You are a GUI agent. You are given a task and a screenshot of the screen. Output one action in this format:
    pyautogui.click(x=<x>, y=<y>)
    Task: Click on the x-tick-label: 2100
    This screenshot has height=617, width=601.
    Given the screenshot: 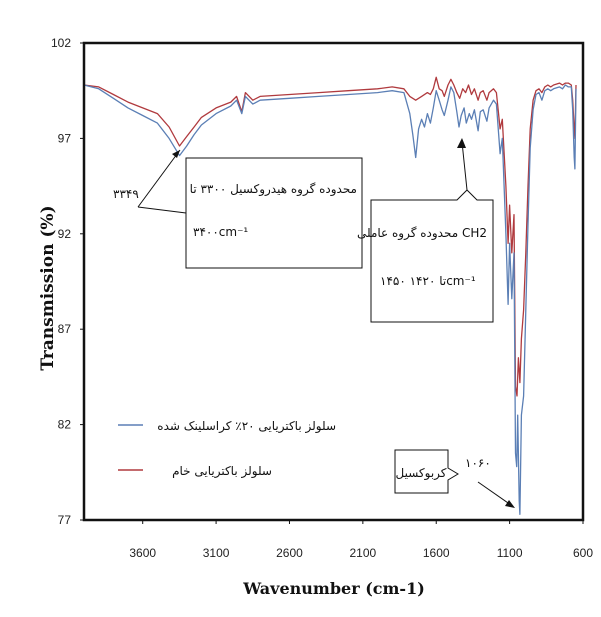 What is the action you would take?
    pyautogui.click(x=363, y=553)
    